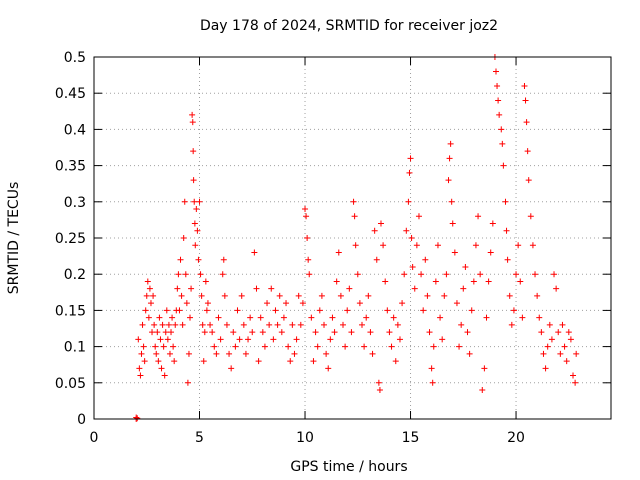 The height and width of the screenshot is (480, 640). I want to click on y-tick-label: 0.1, so click(75, 348).